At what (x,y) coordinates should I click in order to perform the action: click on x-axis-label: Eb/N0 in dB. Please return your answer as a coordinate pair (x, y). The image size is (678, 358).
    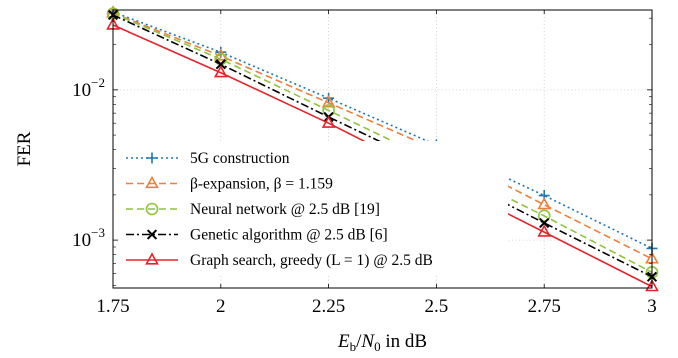
    Looking at the image, I should click on (382, 342).